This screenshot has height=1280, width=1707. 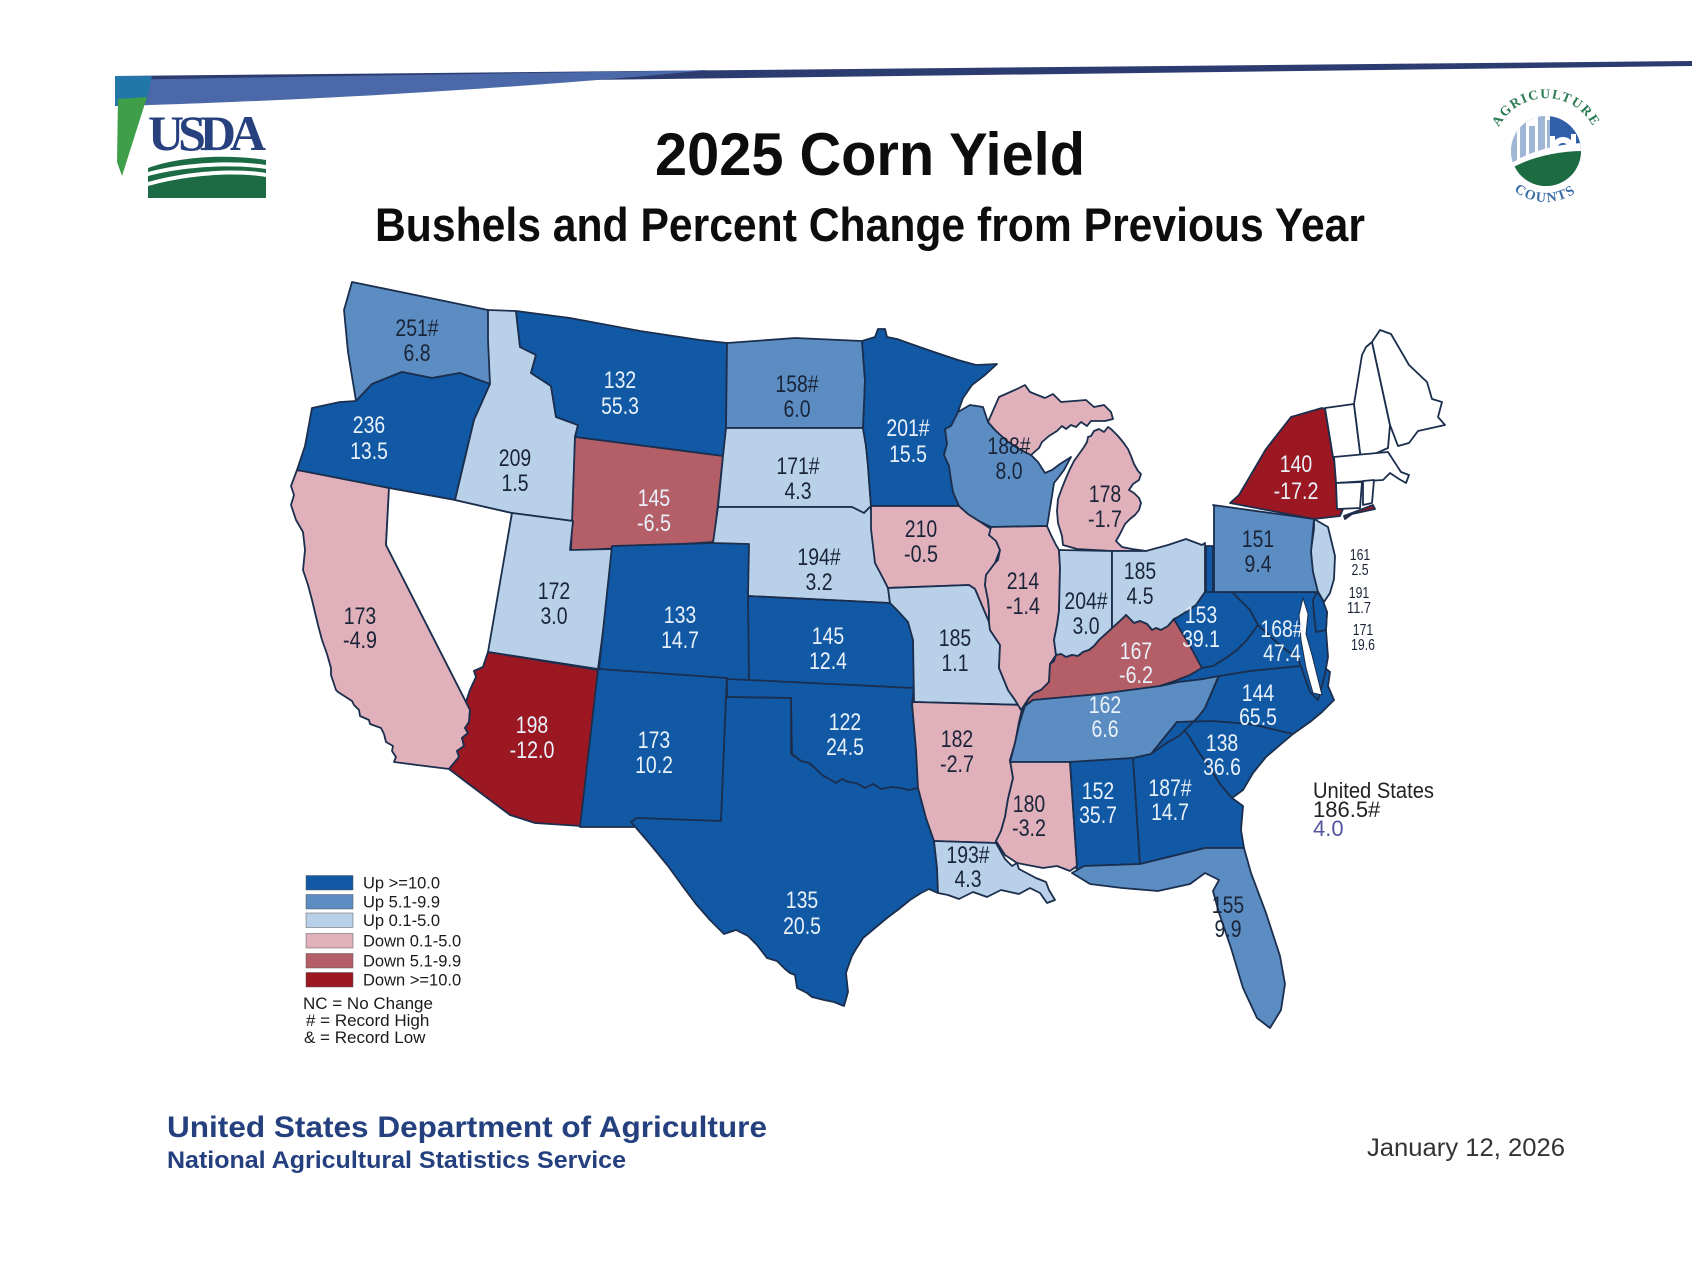 What do you see at coordinates (819, 582) in the screenshot?
I see `svg-text: 3.2` at bounding box center [819, 582].